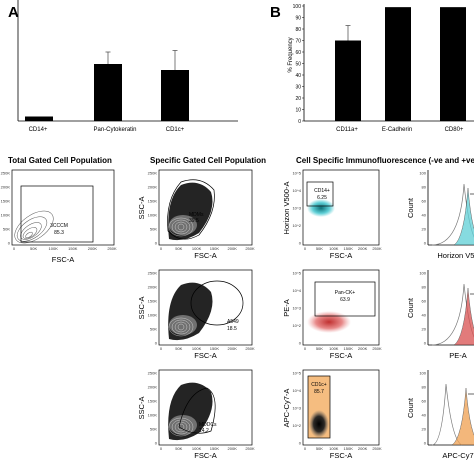 The height and width of the screenshot is (474, 474). Describe the element at coordinates (458, 355) in the screenshot. I see `hist-x-label: PE-A` at that location.